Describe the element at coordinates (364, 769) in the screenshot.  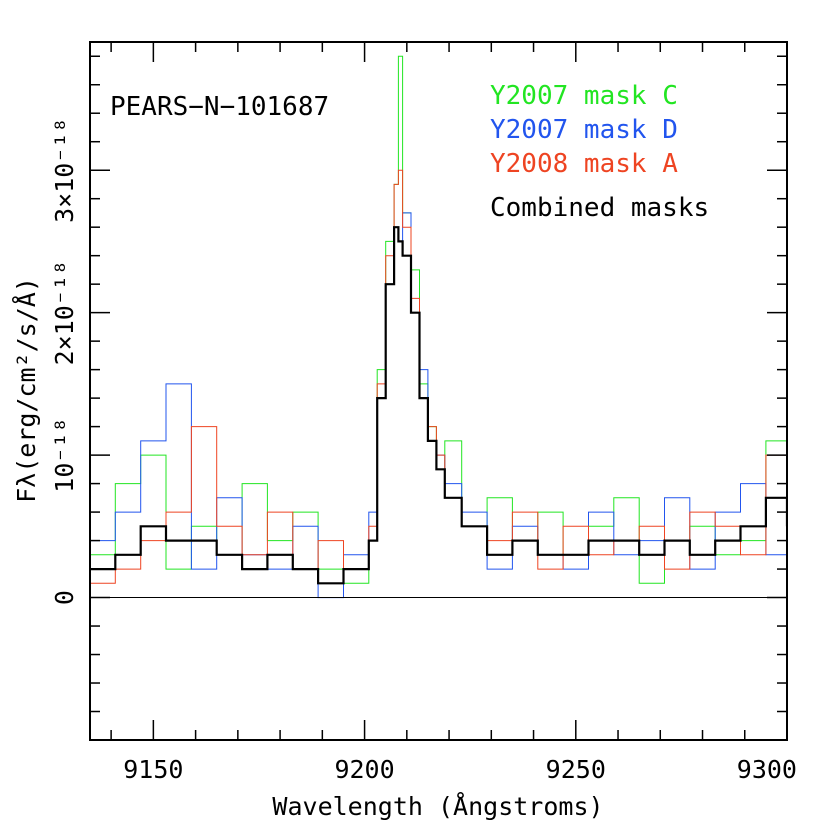
I see `x-tick-label: 9200` at that location.